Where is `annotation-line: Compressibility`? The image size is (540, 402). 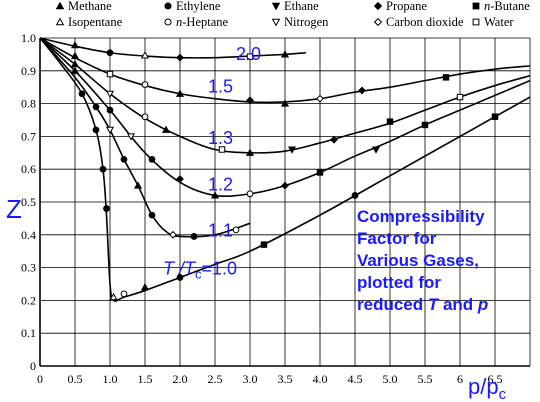 annotation-line: Compressibility is located at coordinates (421, 216).